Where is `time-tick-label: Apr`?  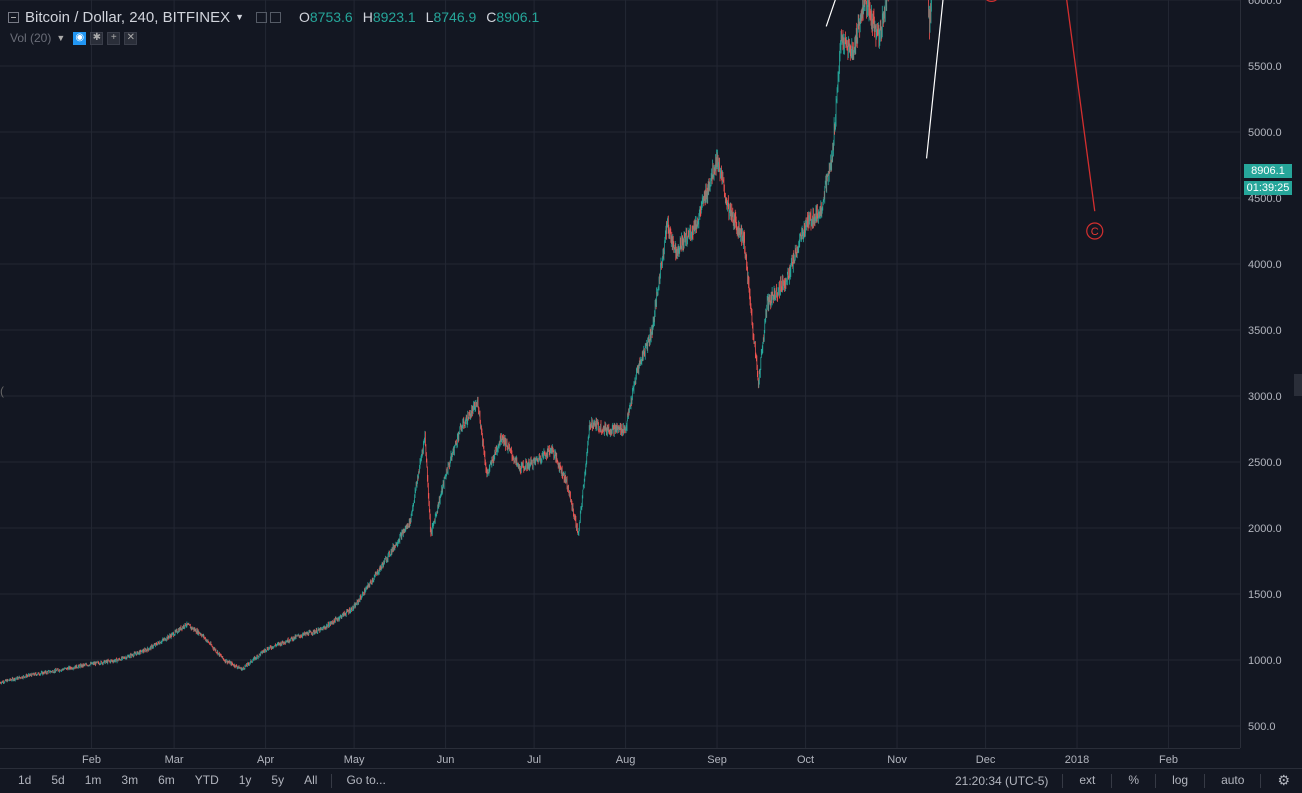
time-tick-label: Apr is located at coordinates (265, 760).